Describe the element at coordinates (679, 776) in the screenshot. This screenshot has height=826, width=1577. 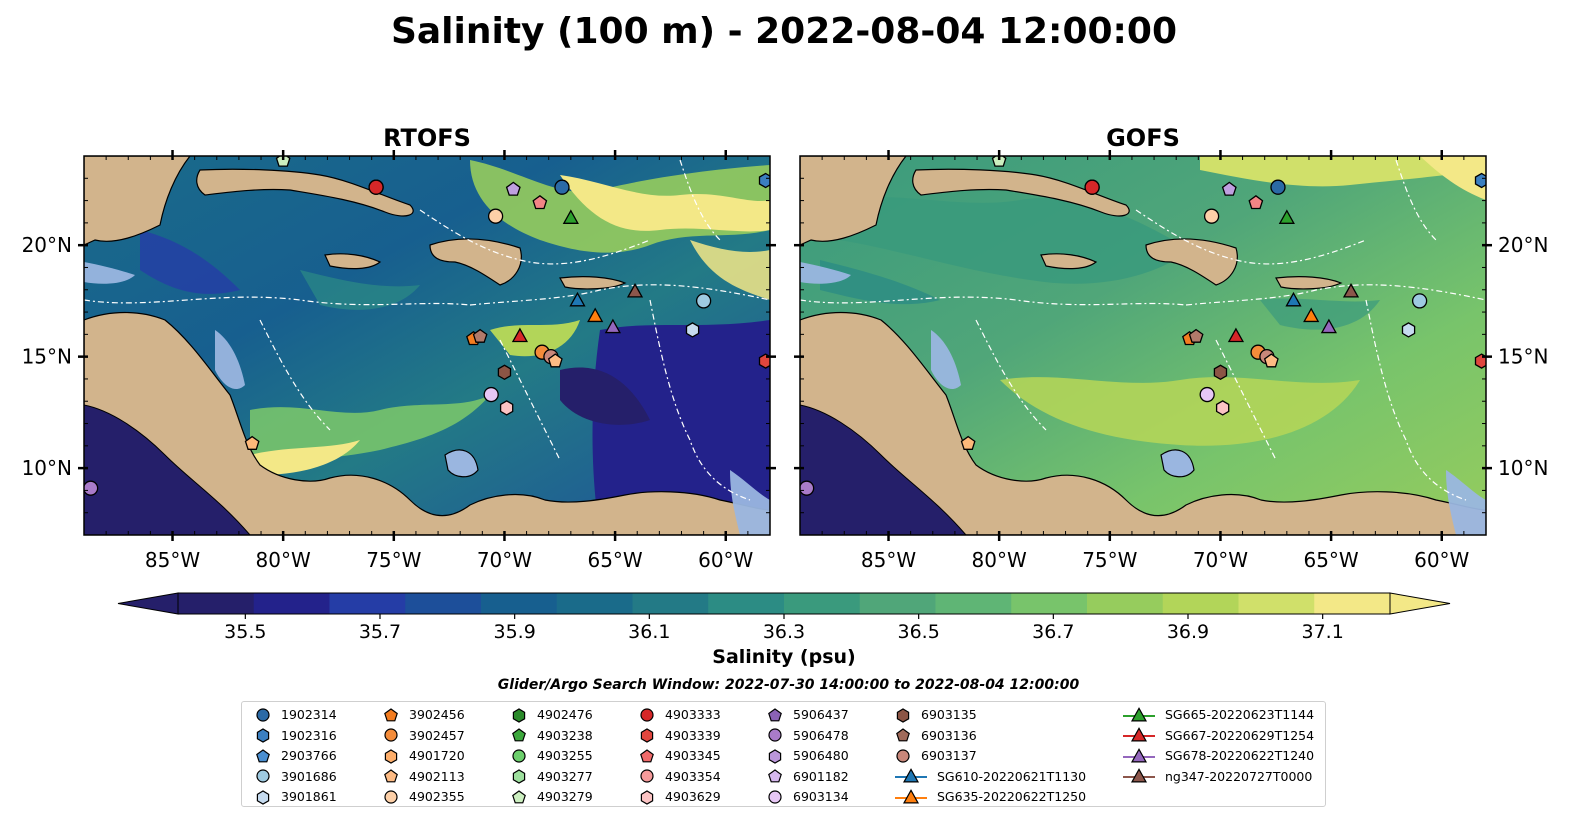
I see `legend-entry: 4903354` at that location.